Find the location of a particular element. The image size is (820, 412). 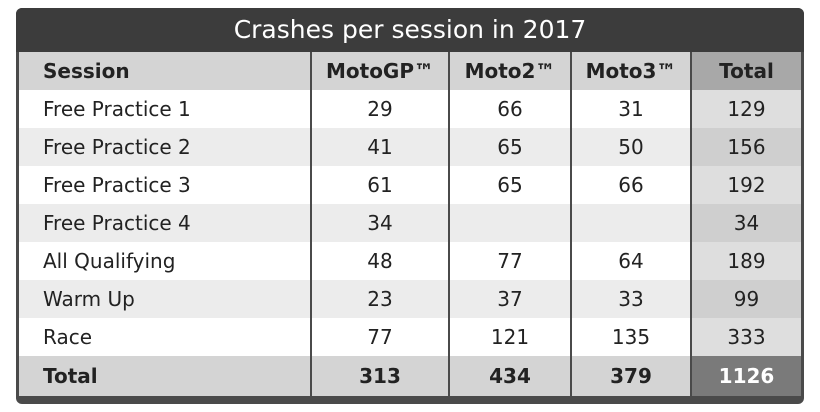

cell-moto2: 66 is located at coordinates (509, 109).